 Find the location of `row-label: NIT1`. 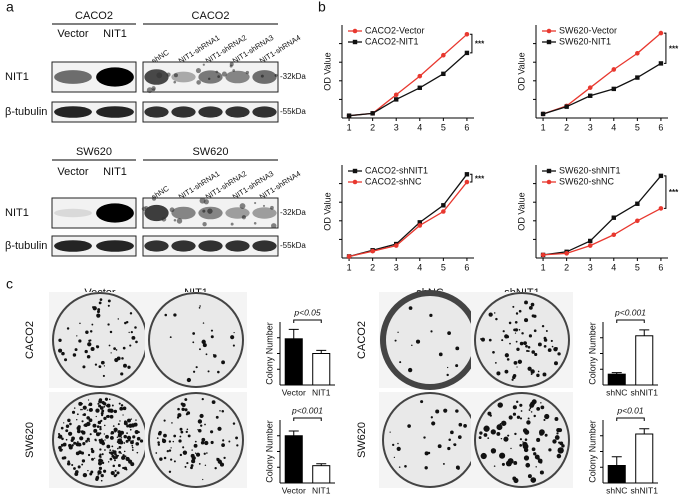

row-label: NIT1 is located at coordinates (17, 213).